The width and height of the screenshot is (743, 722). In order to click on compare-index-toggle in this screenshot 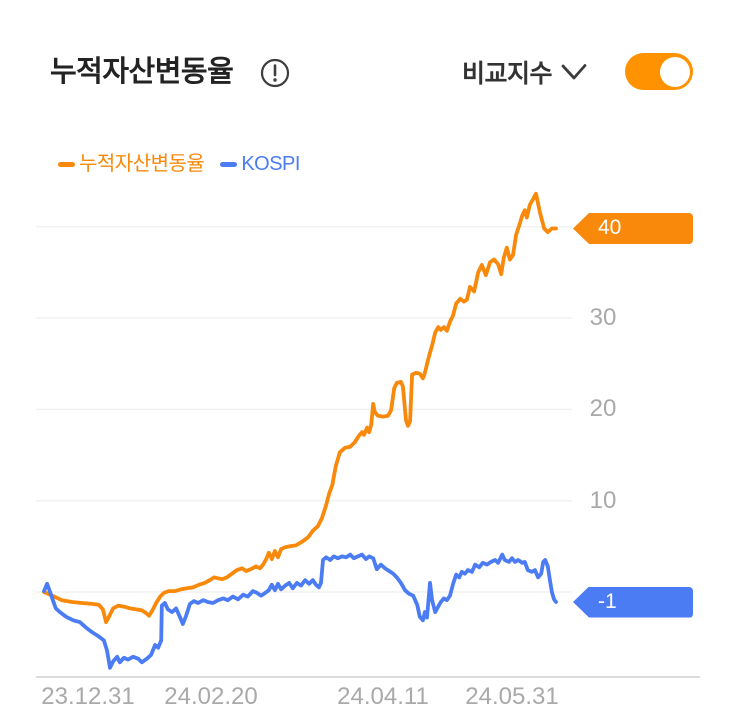, I will do `click(659, 71)`.